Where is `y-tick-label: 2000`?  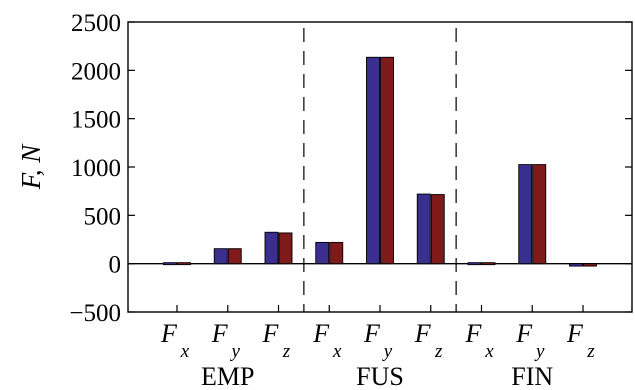
y-tick-label: 2000 is located at coordinates (96, 71).